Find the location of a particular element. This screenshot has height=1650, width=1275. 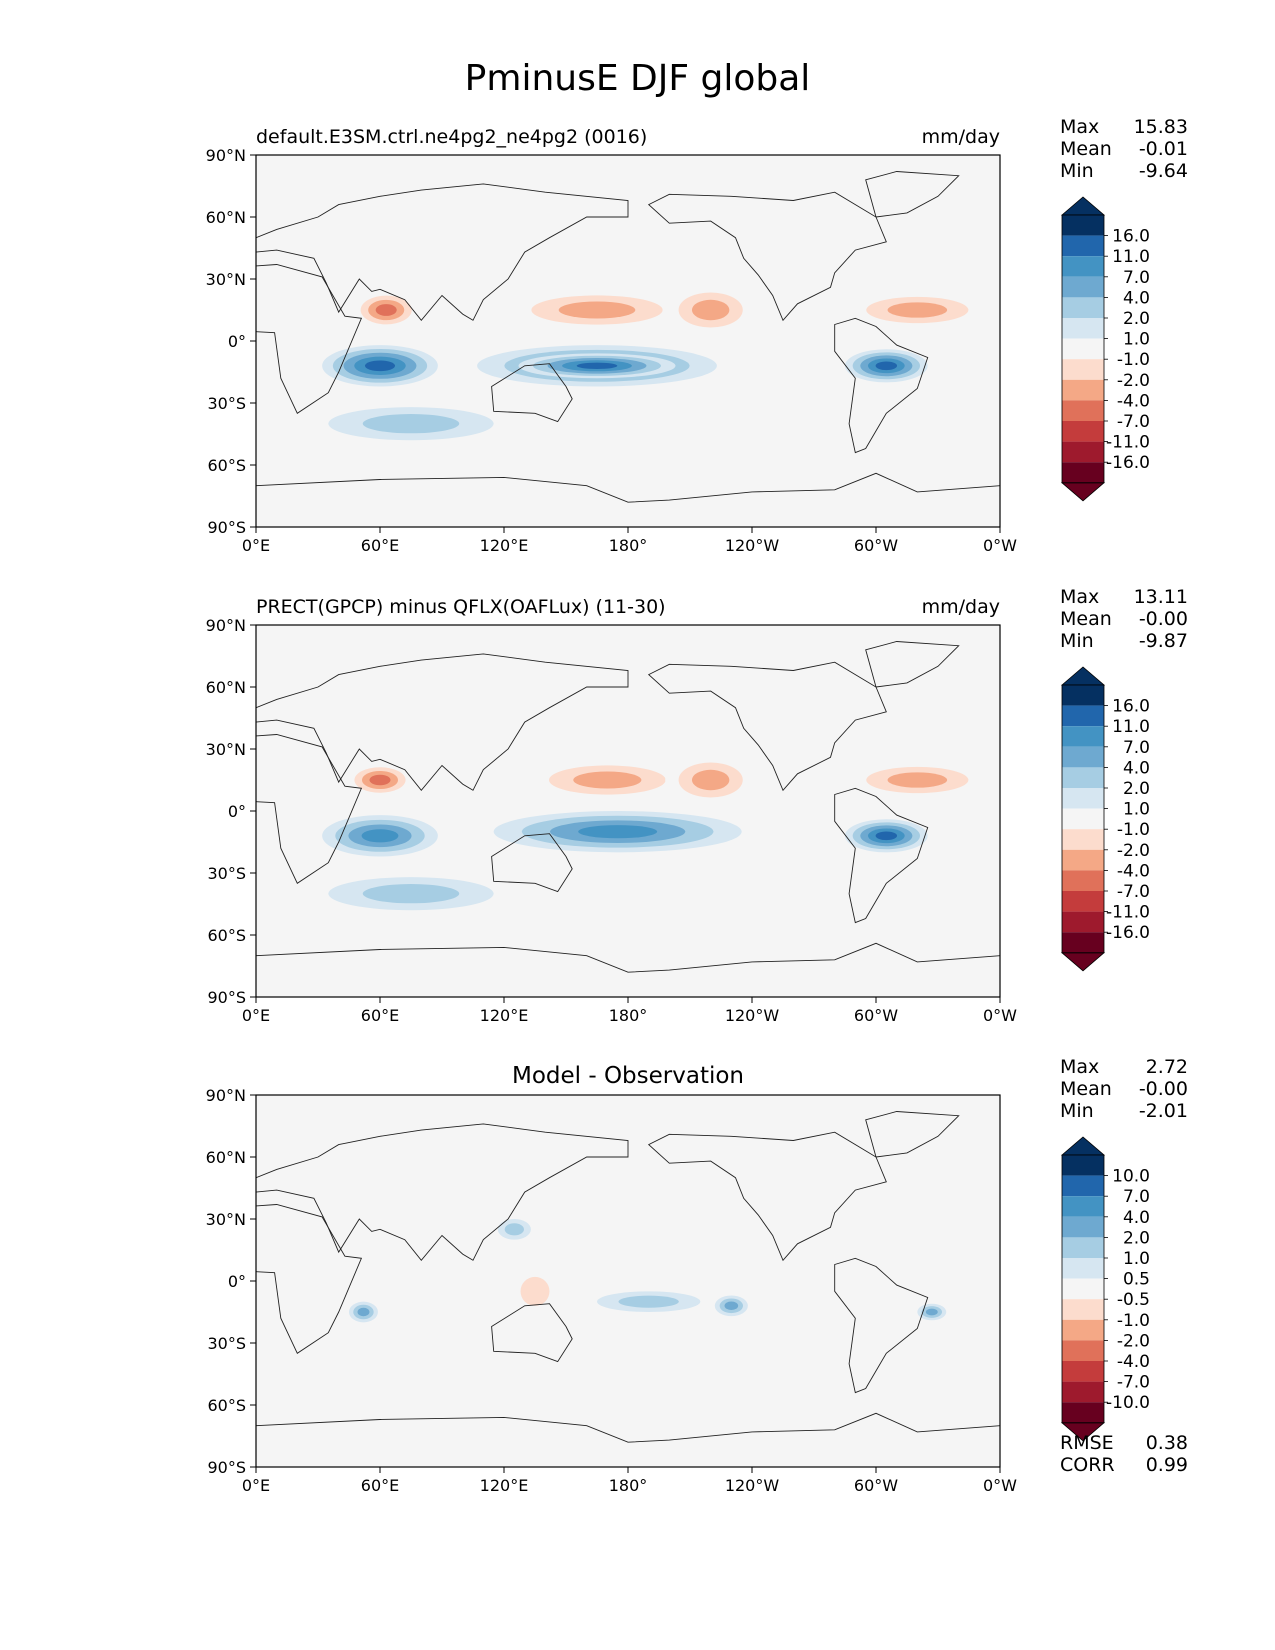

x-tick-label: 60°E is located at coordinates (380, 545).